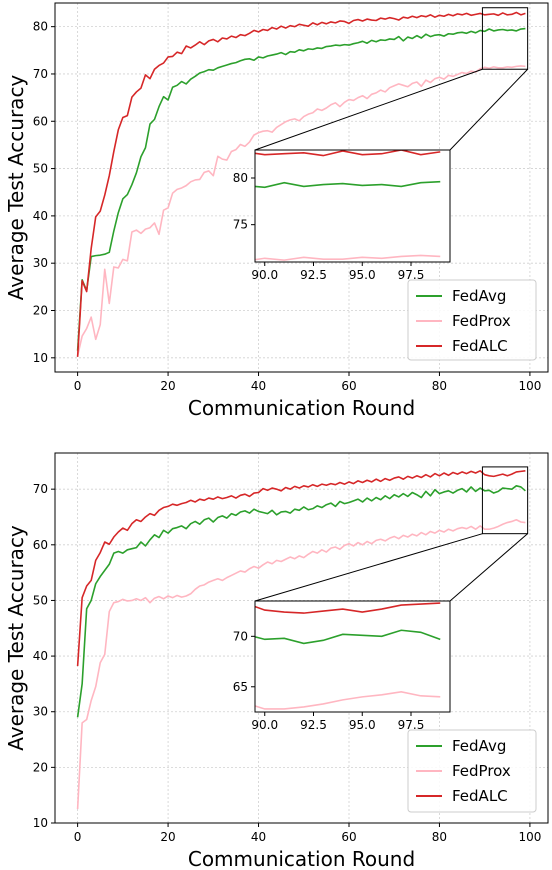  What do you see at coordinates (40, 27) in the screenshot?
I see `y-tick-label: 80` at bounding box center [40, 27].